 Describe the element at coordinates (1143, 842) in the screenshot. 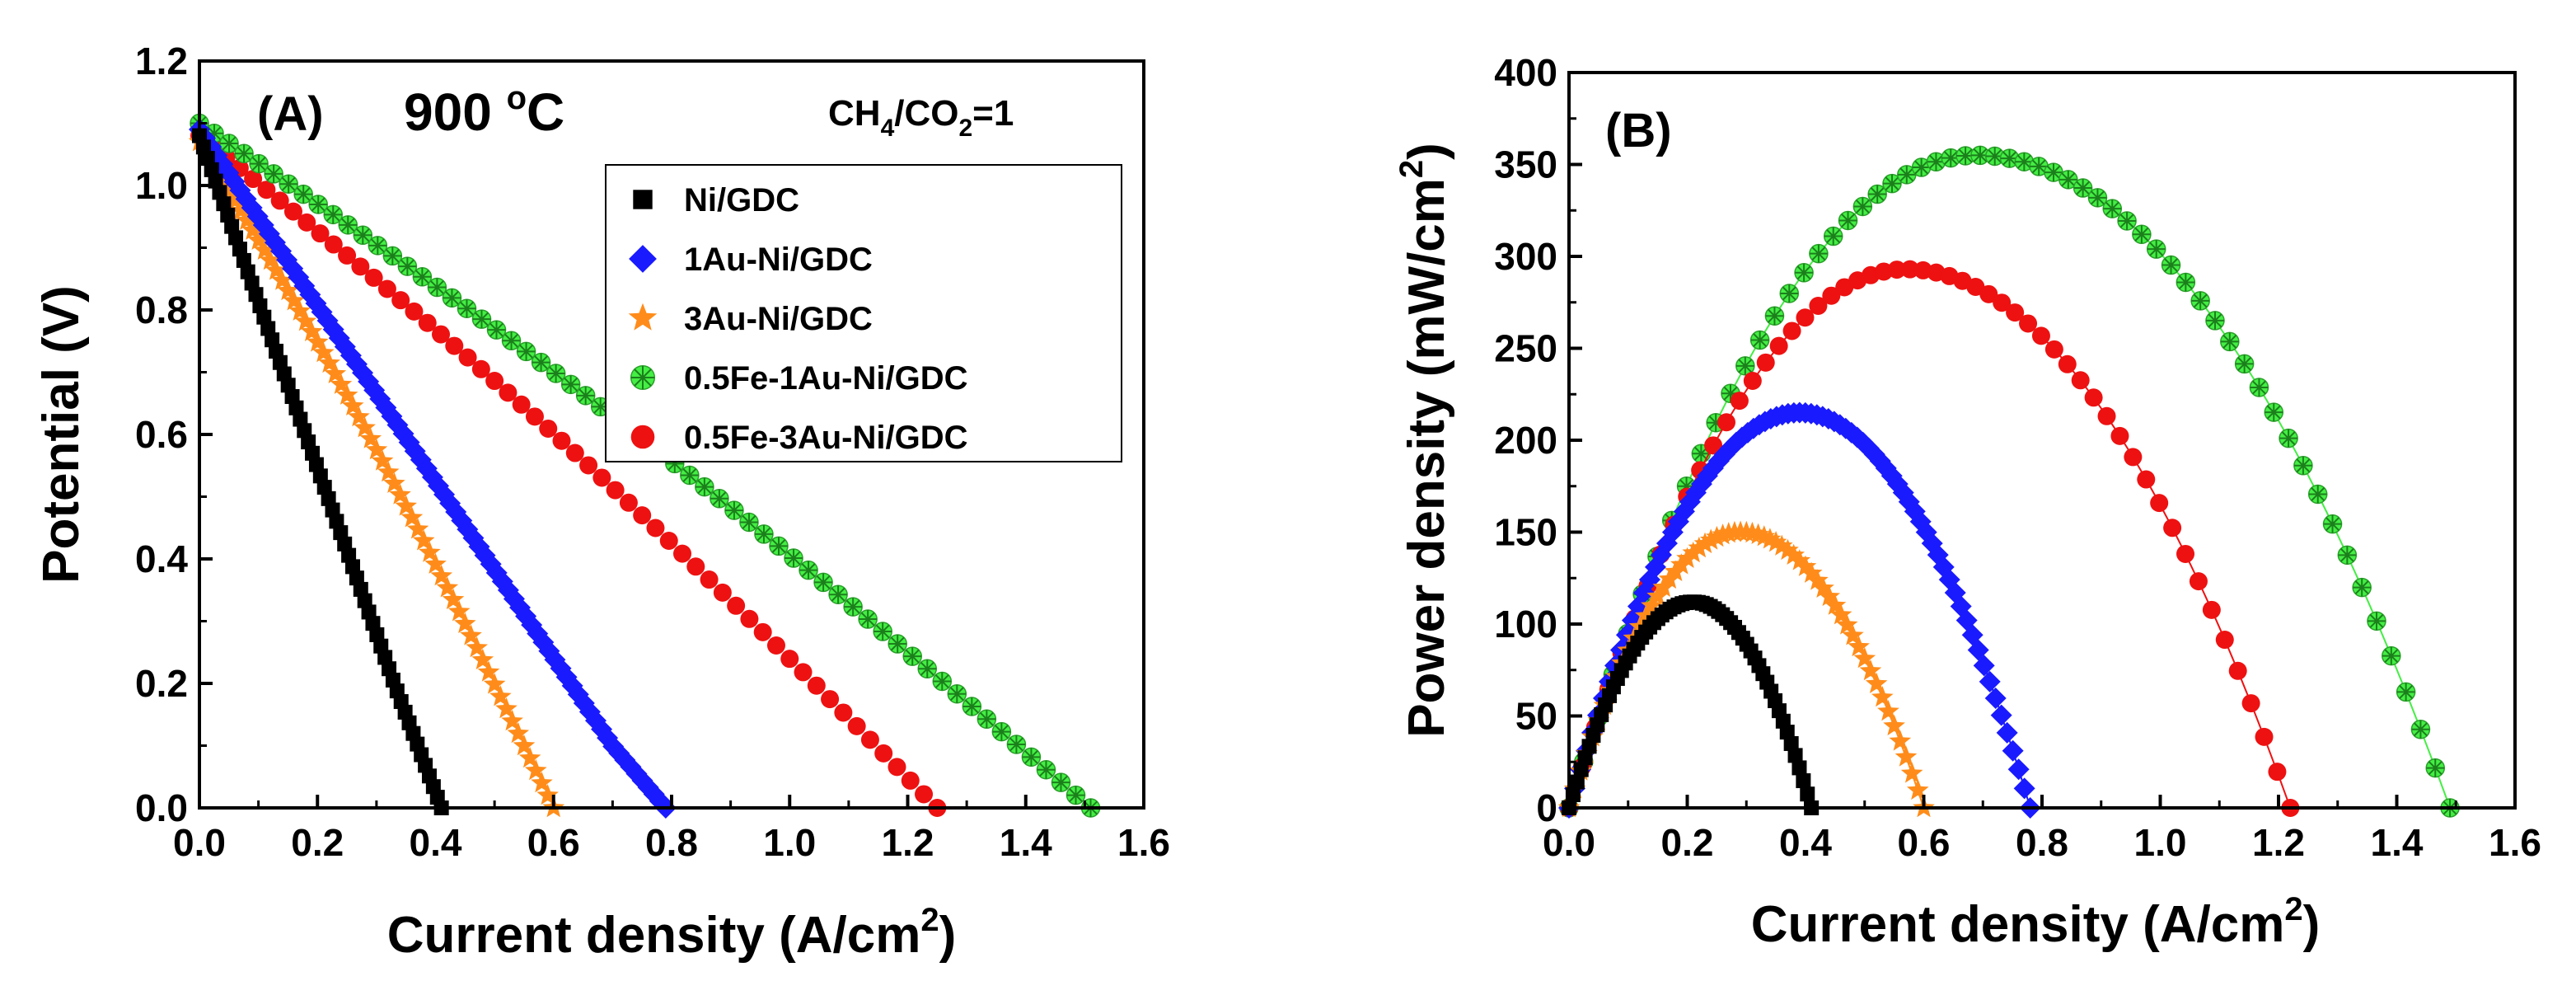

I see `x-tick-label: 1.6` at that location.